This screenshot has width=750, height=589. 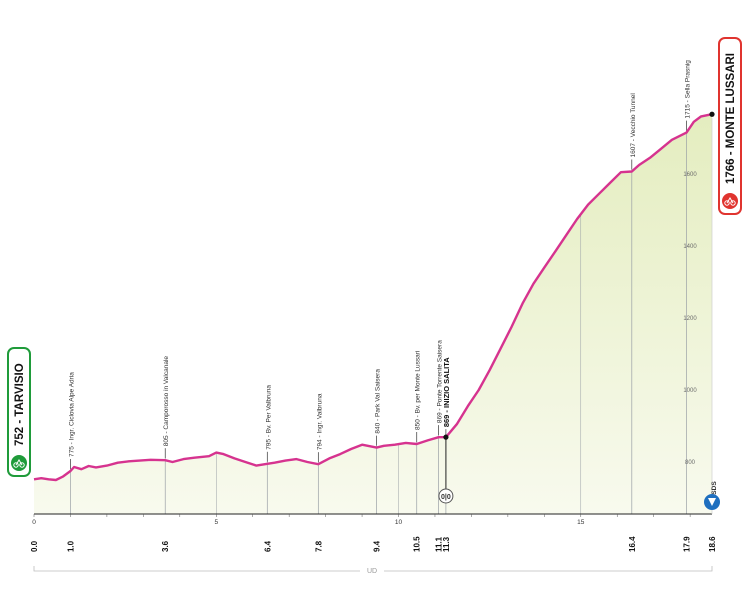 What do you see at coordinates (22, 465) in the screenshot?
I see `start-bike-wheel-b` at bounding box center [22, 465].